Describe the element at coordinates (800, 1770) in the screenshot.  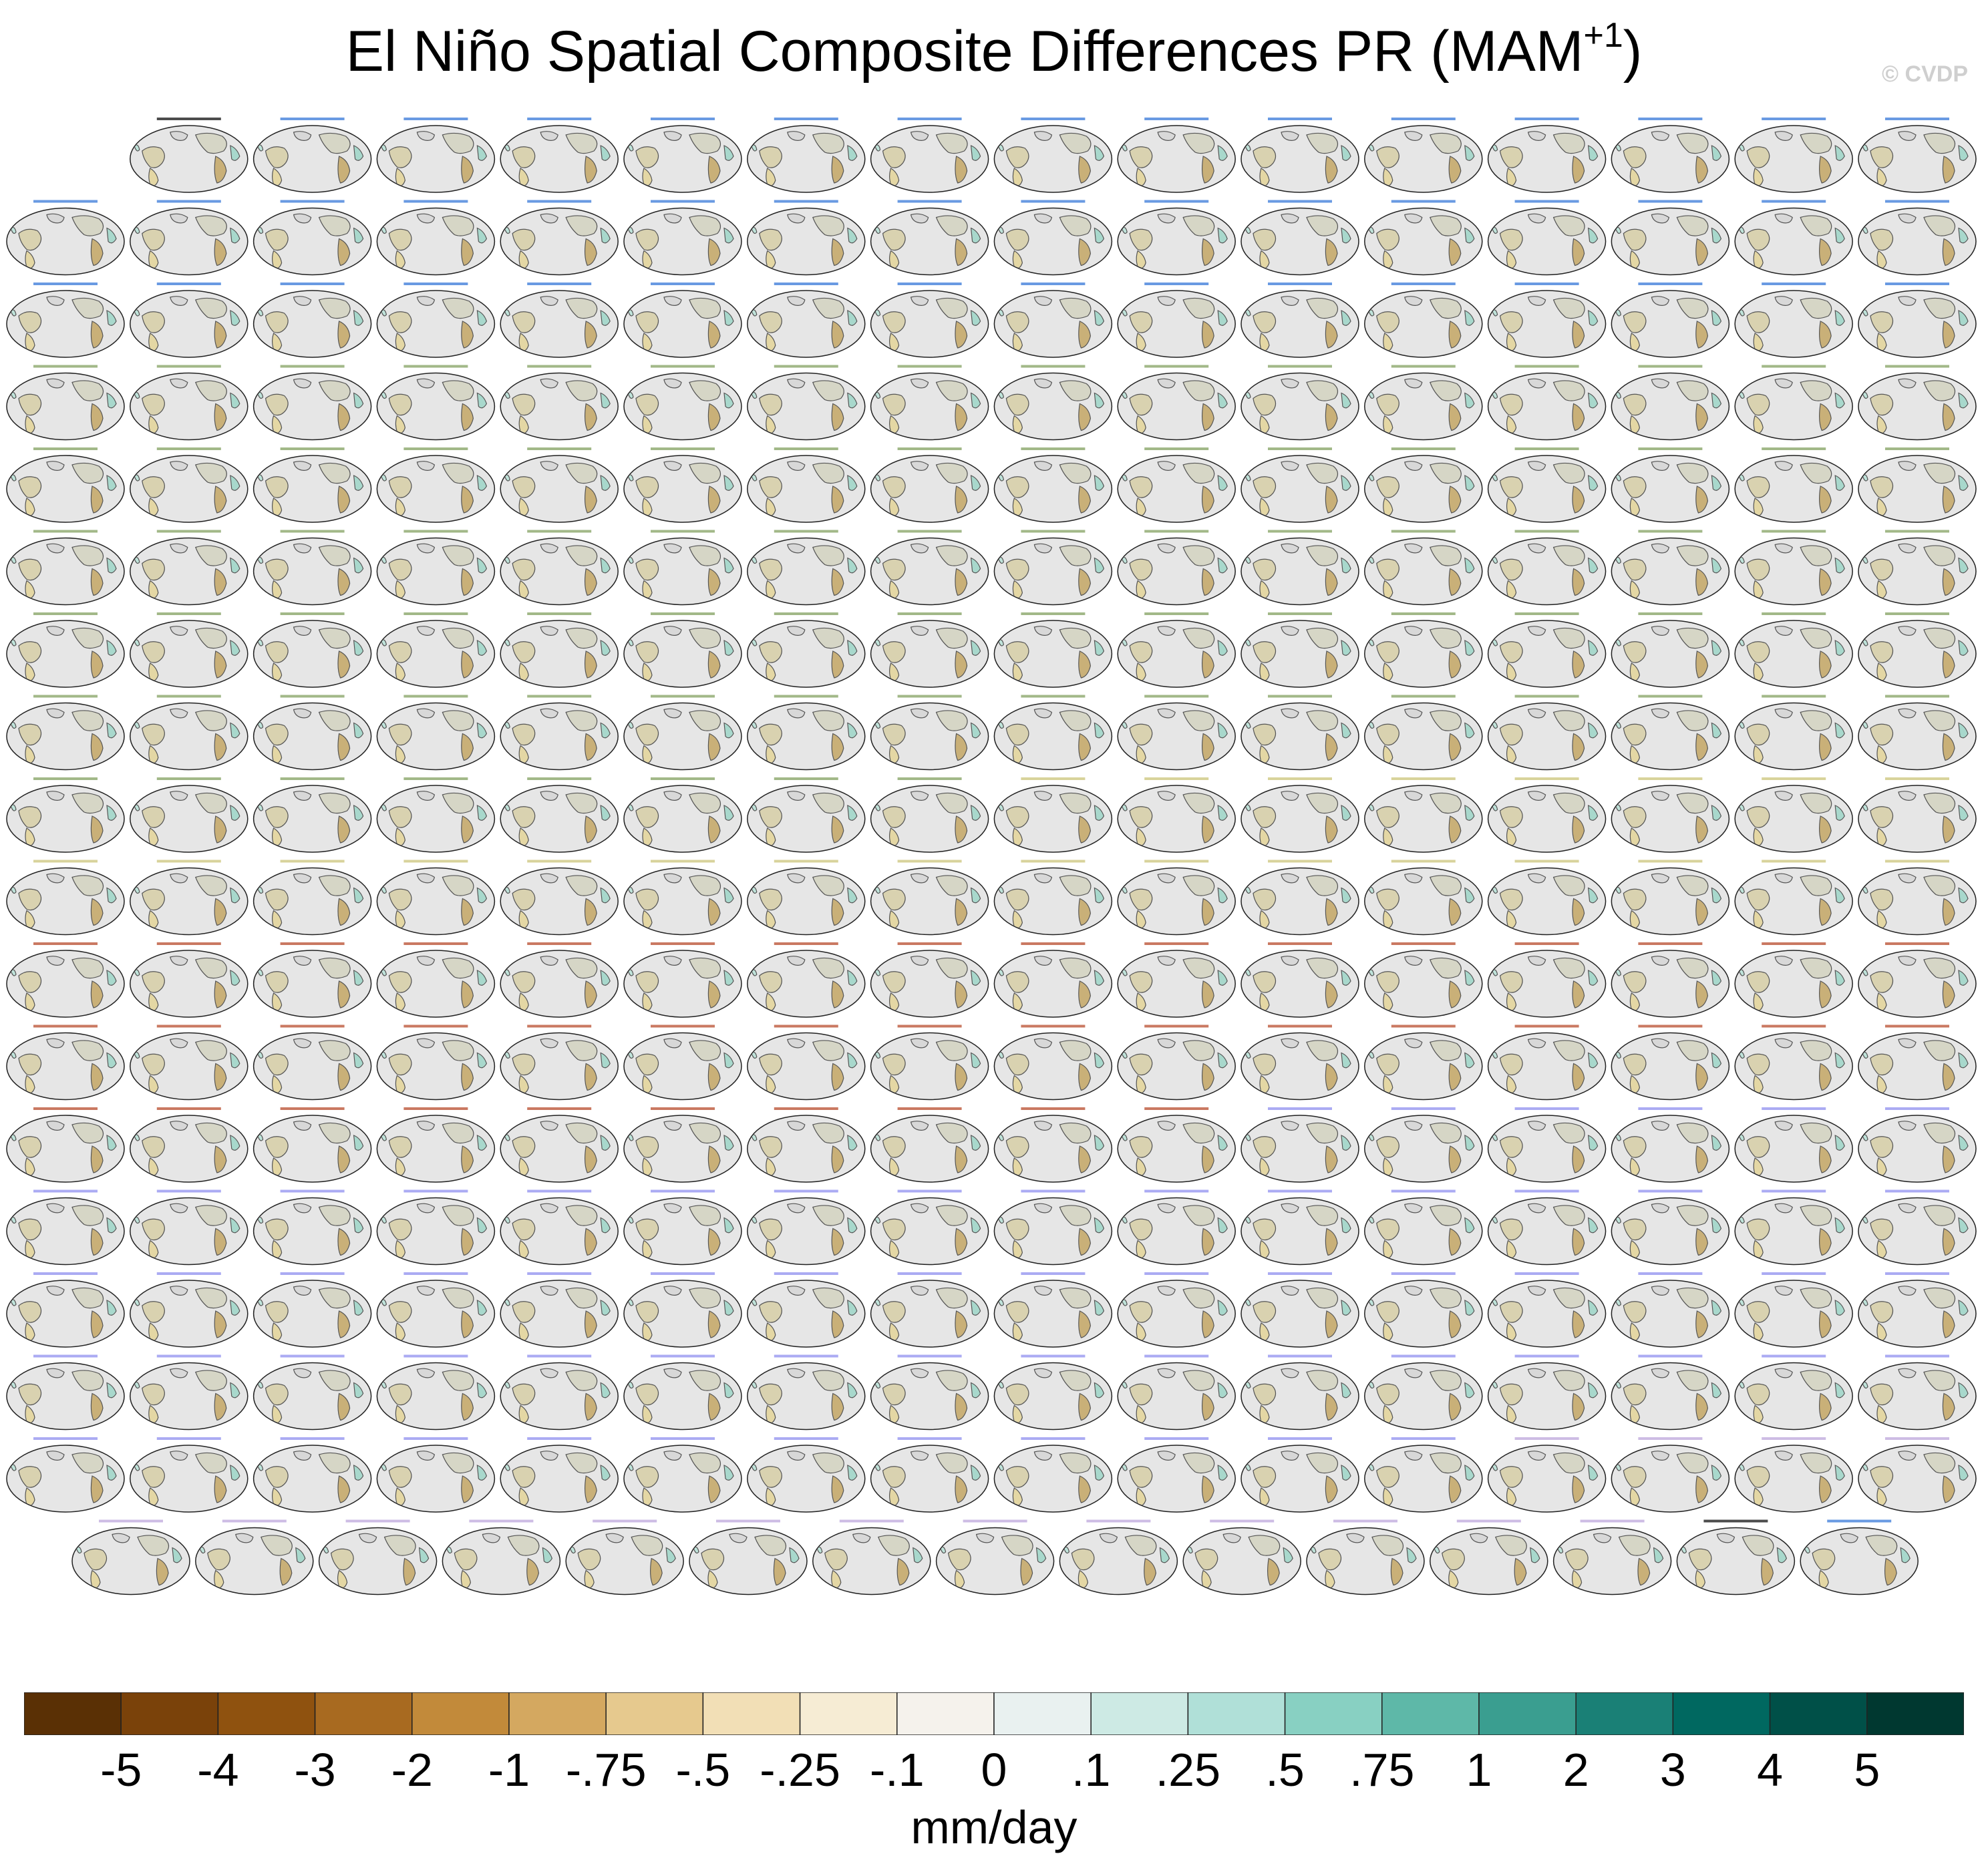
I see `colorbar-tick-label: -.25` at that location.